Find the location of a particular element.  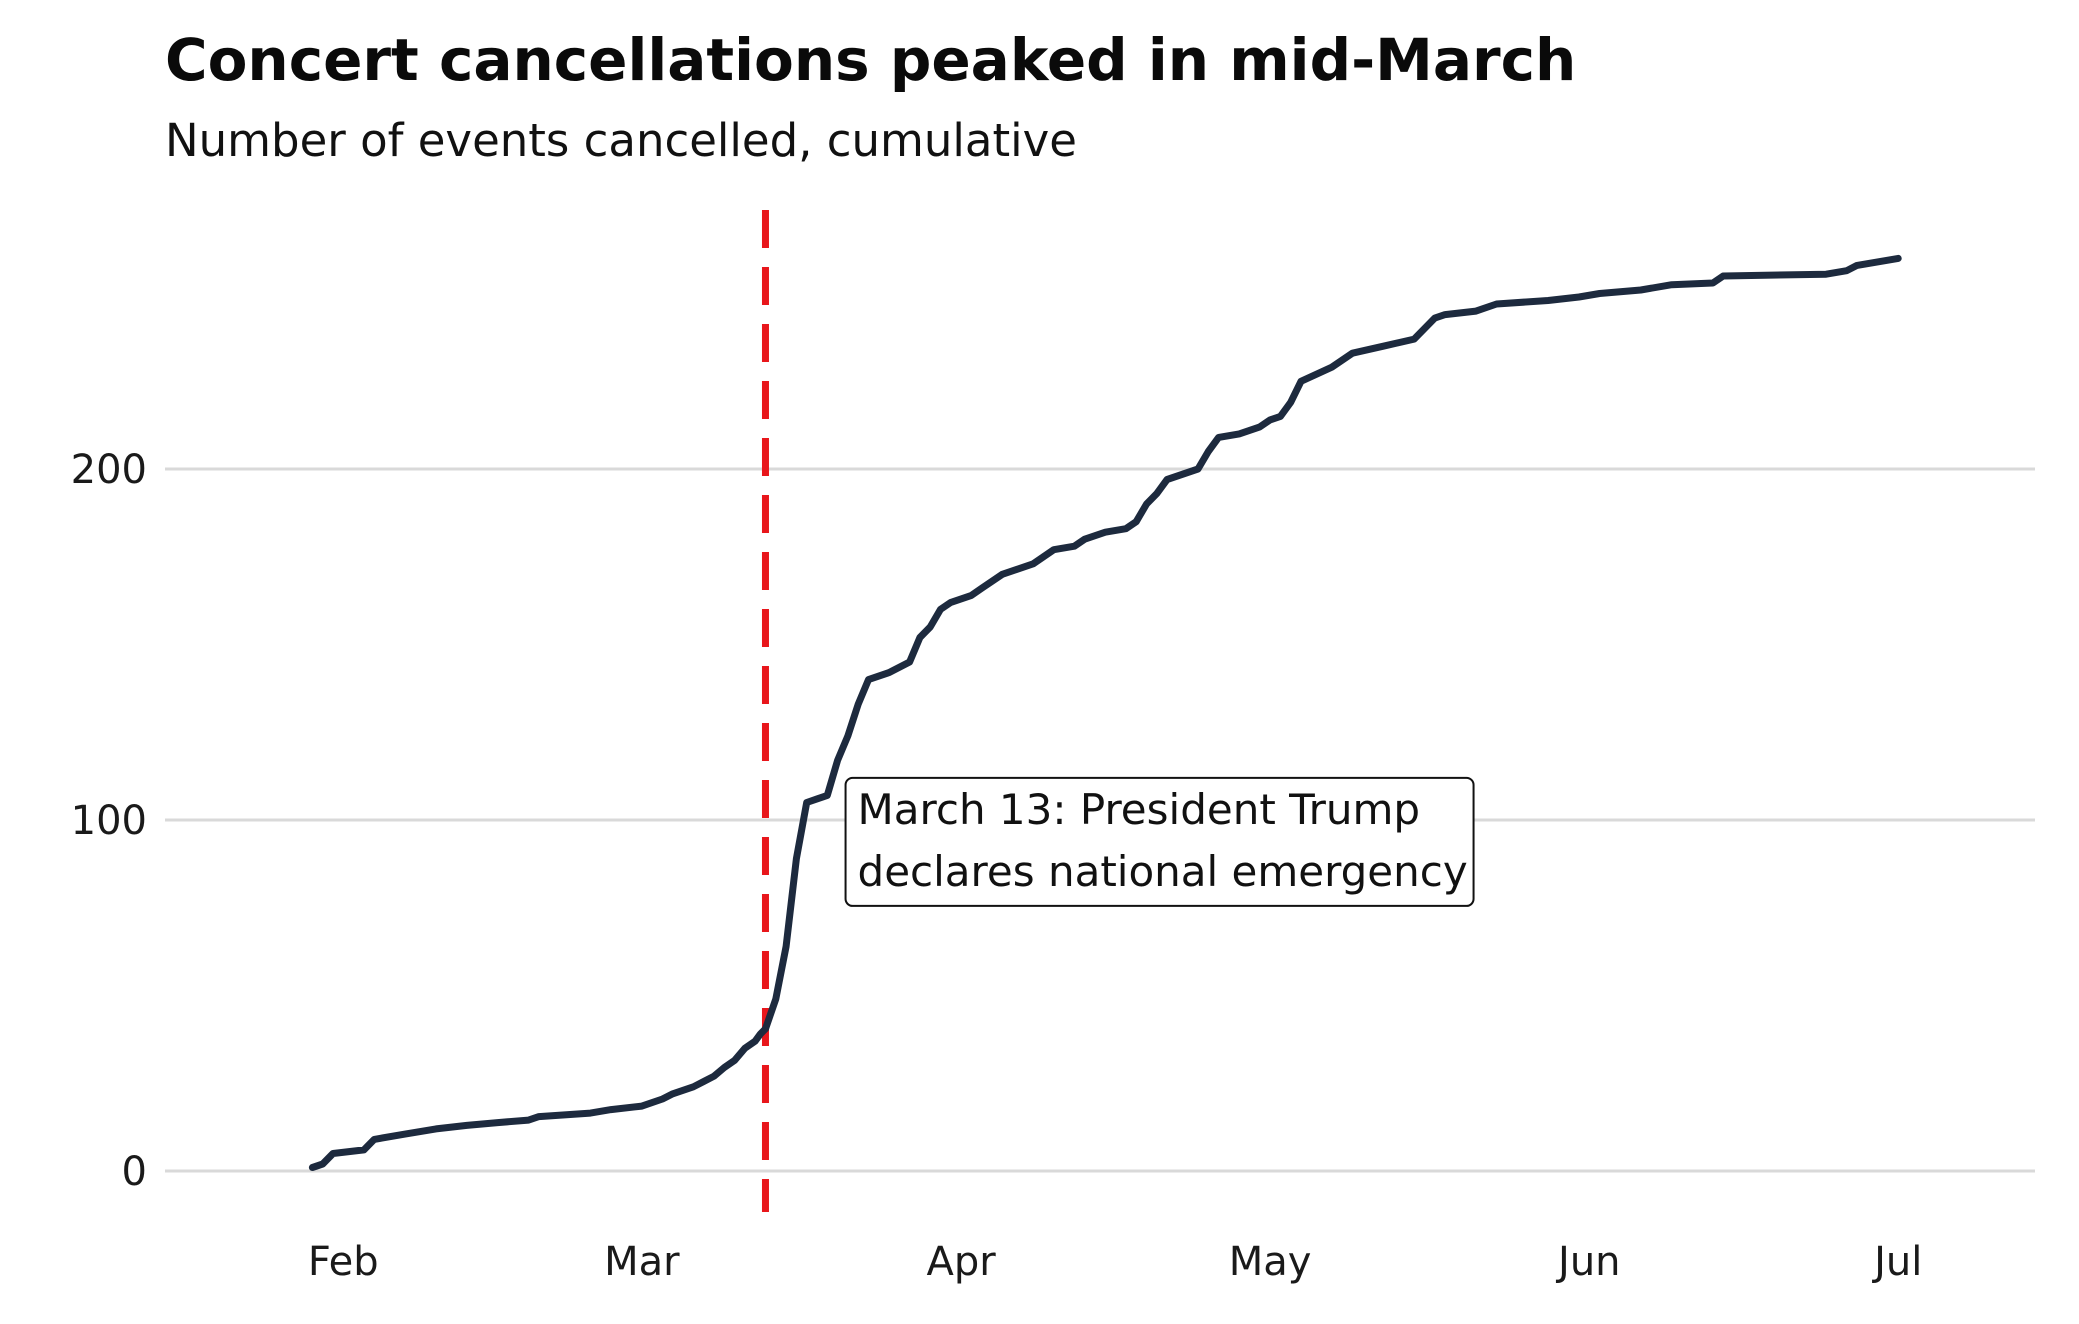

x-axis: Feb Mar Apr May Jun Jul is located at coordinates (1115, 1262).